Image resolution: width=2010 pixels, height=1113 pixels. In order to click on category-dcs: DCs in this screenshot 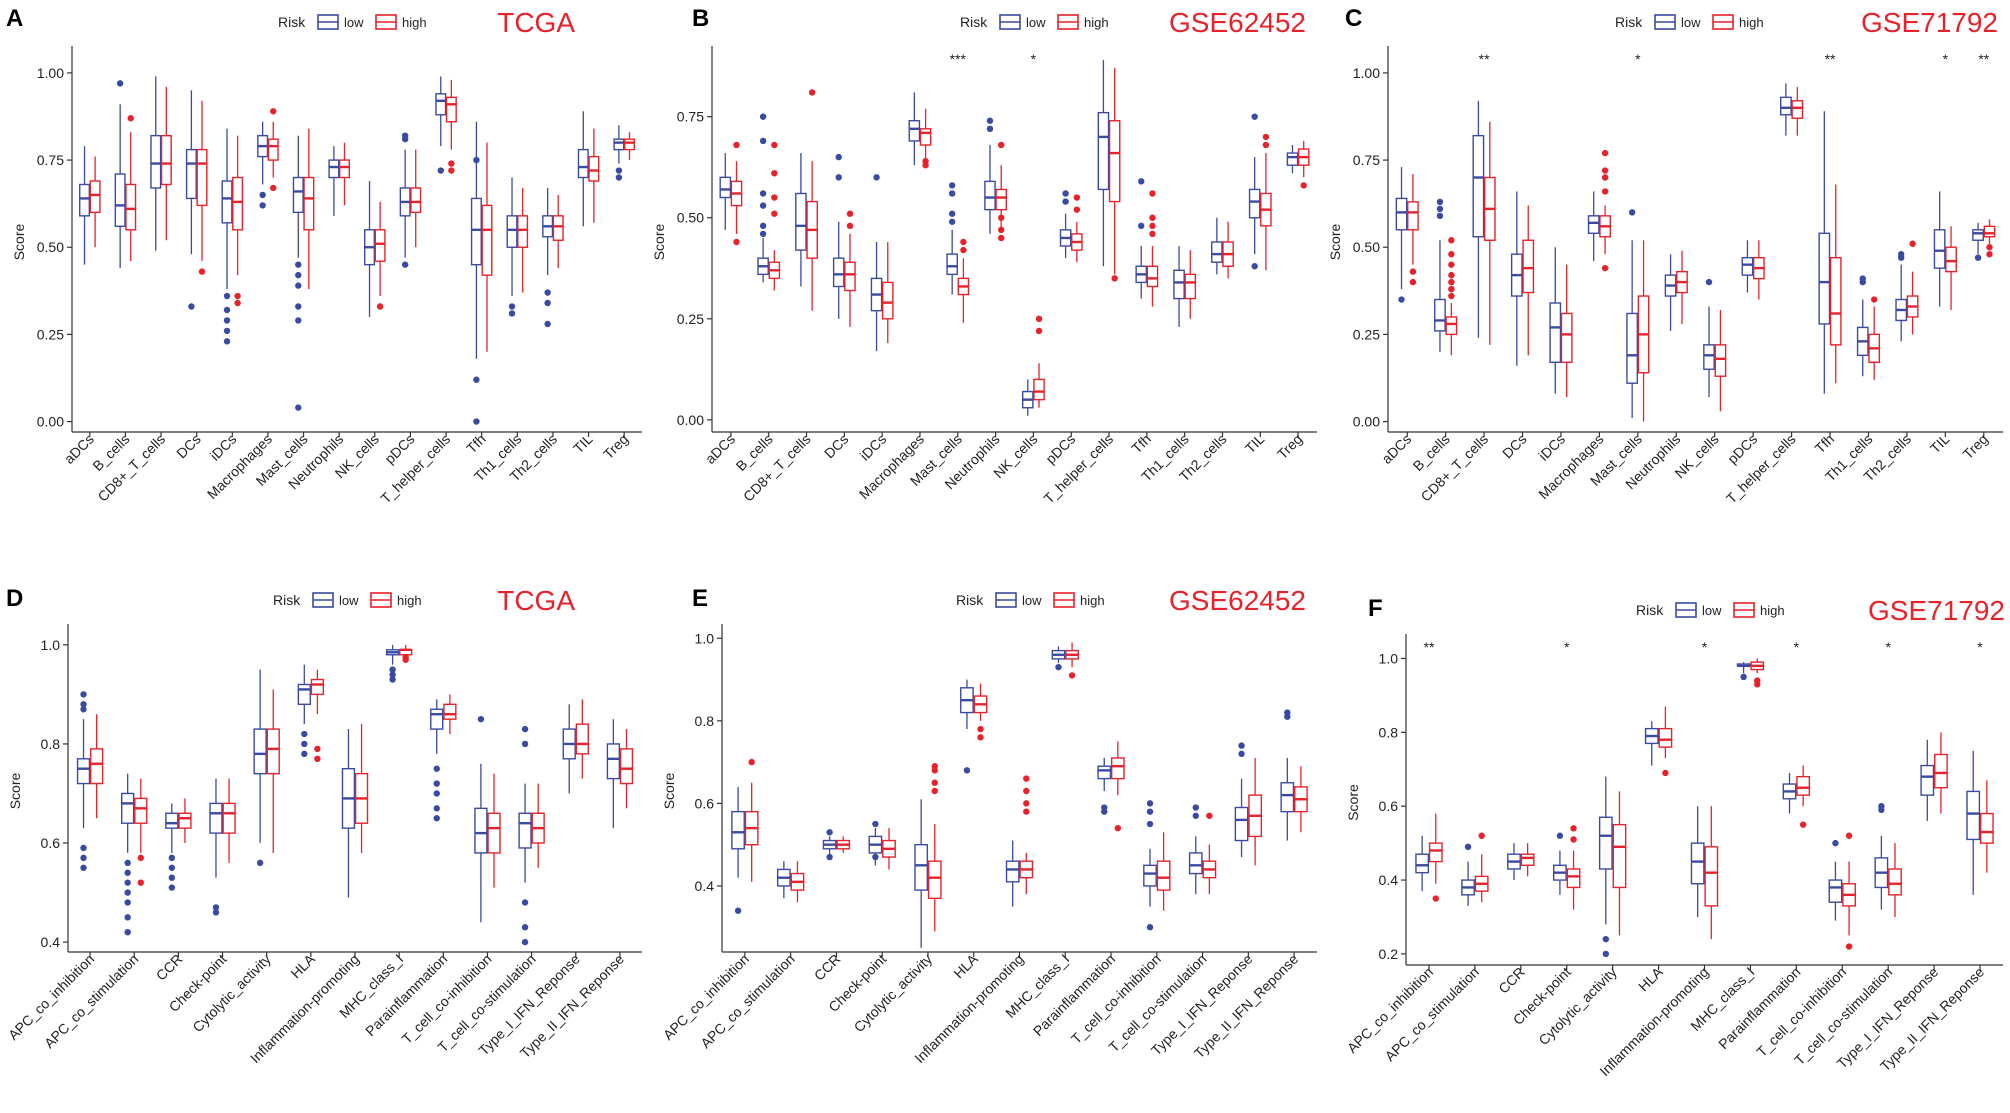, I will do `click(190, 275)`.